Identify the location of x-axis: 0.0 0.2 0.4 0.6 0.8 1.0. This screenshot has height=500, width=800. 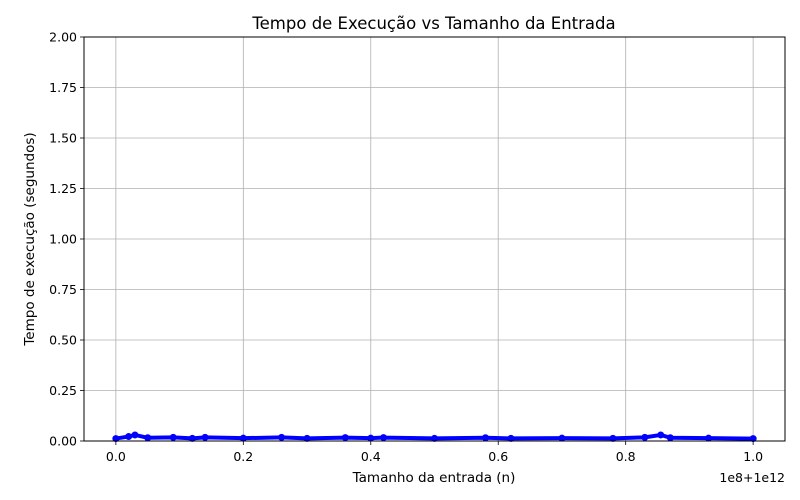
(434, 452).